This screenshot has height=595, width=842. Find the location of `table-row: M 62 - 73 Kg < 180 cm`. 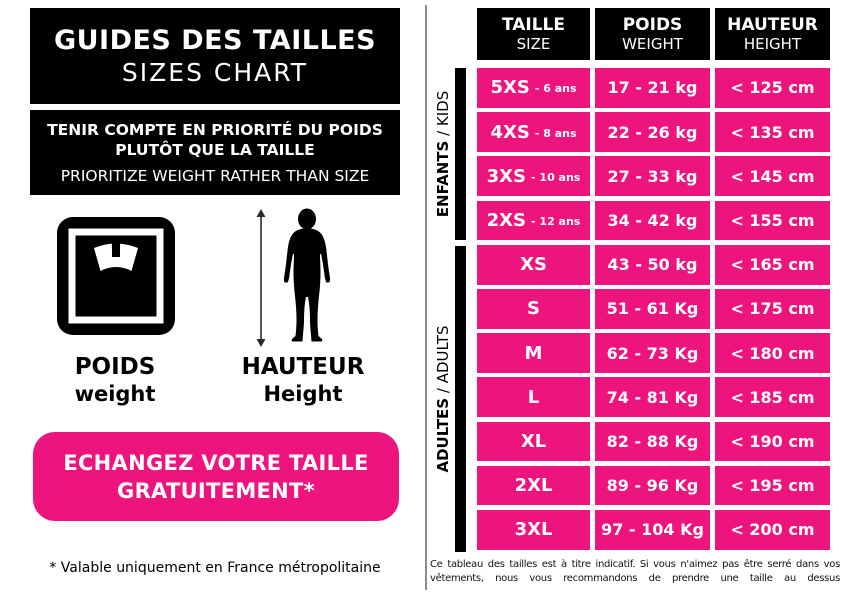

table-row: M 62 - 73 Kg < 180 cm is located at coordinates (653, 353).